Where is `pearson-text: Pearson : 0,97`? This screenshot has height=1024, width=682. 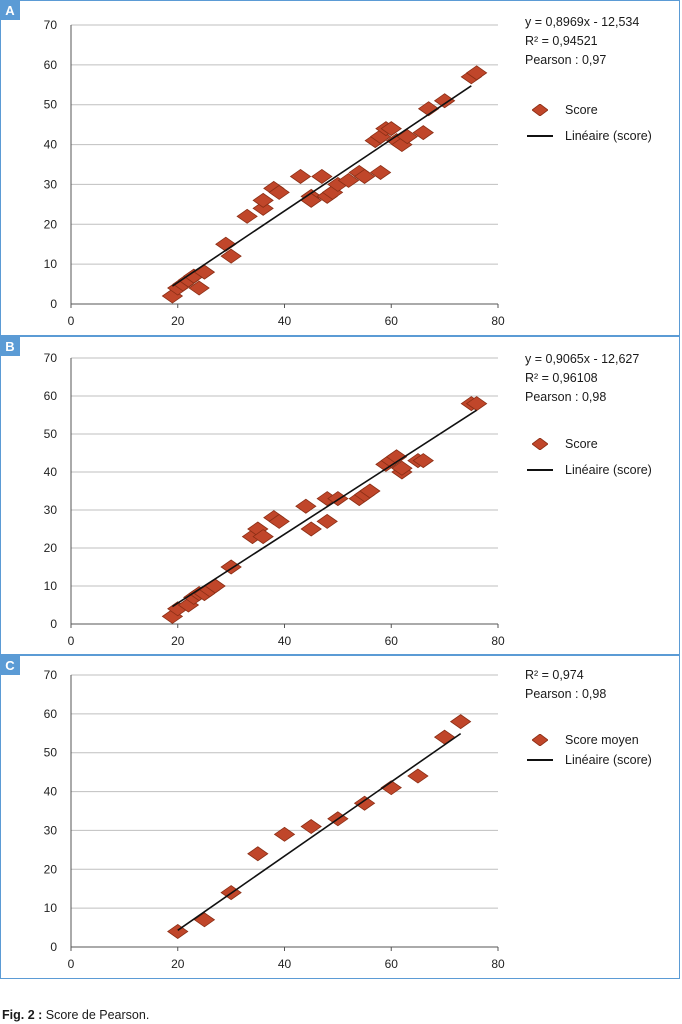
pearson-text: Pearson : 0,97 is located at coordinates (566, 60).